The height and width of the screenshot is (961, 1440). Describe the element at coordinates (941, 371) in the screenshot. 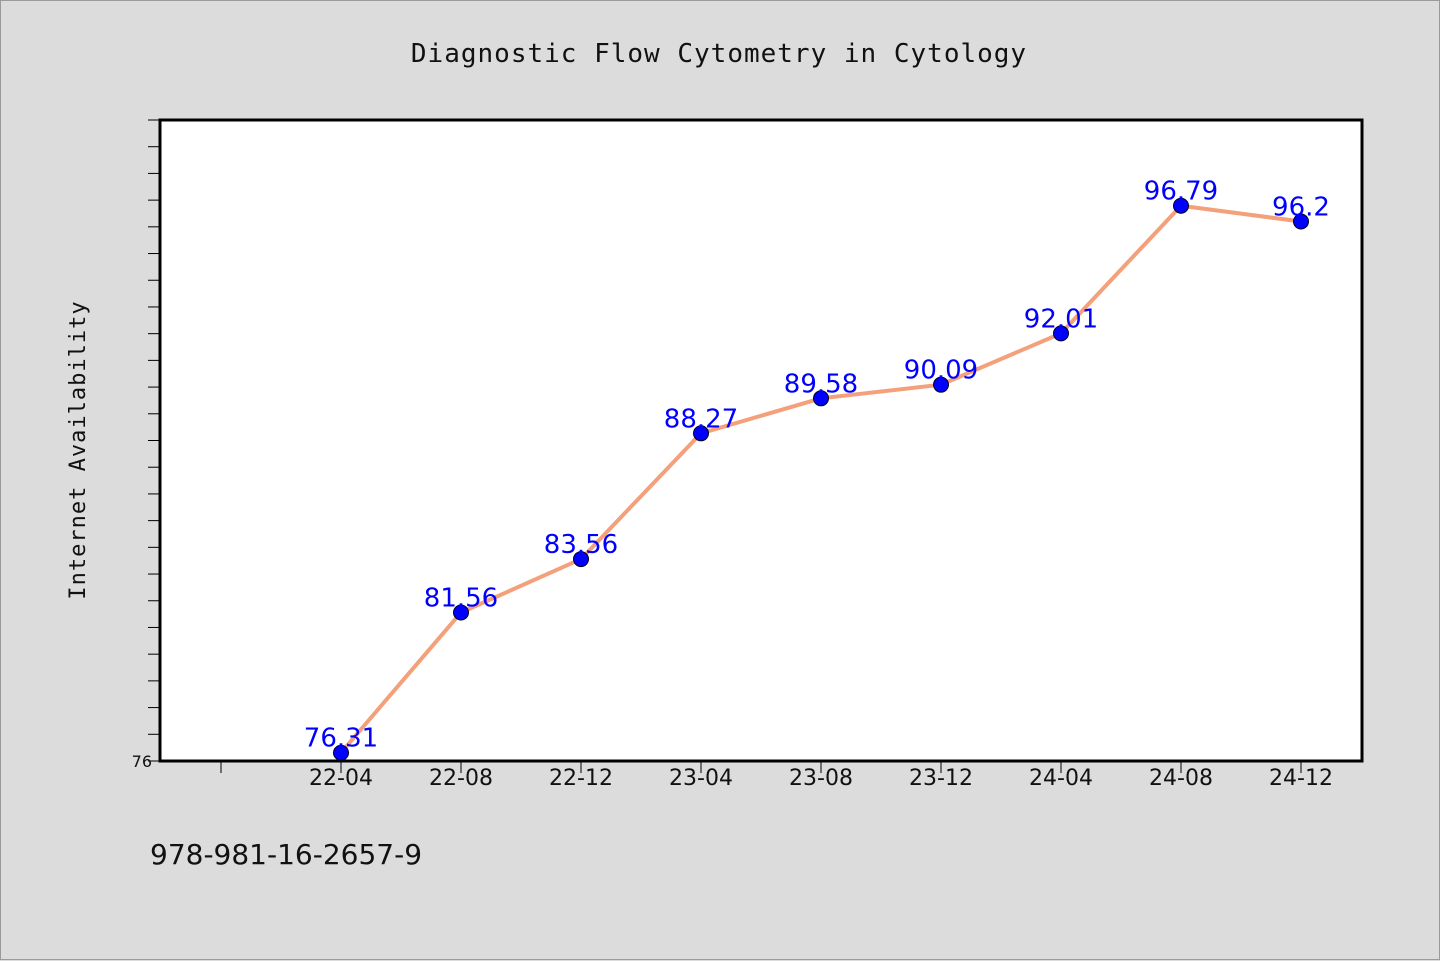

I see `data-label: 90.09` at that location.